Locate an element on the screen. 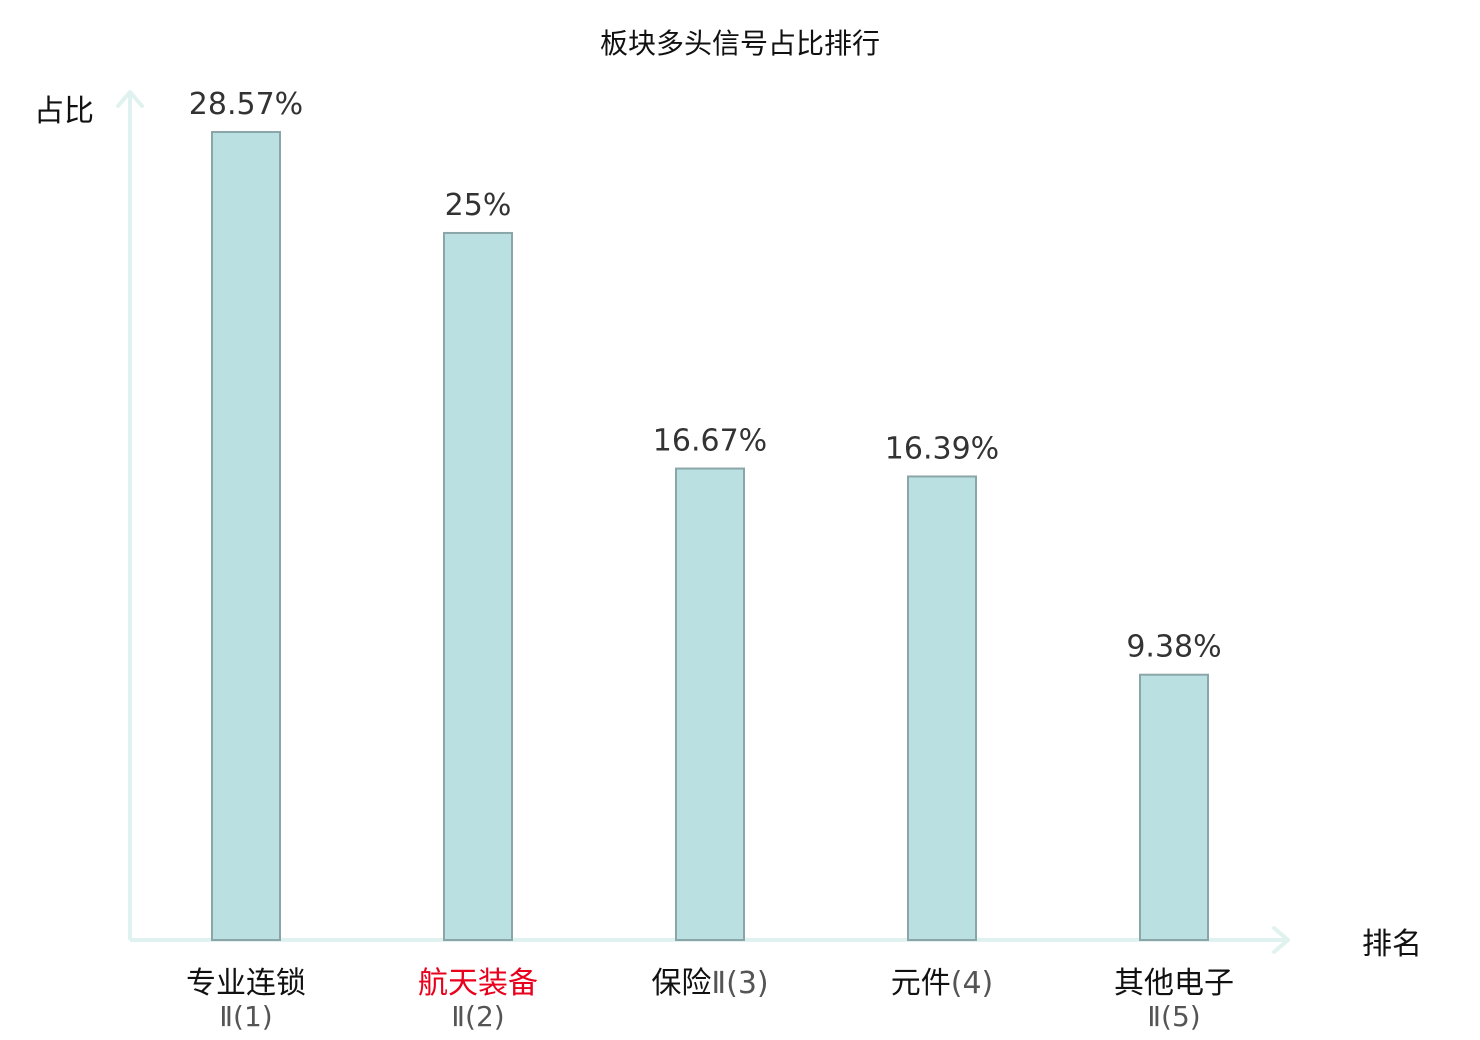  category-4: 元件(4) is located at coordinates (942, 983).